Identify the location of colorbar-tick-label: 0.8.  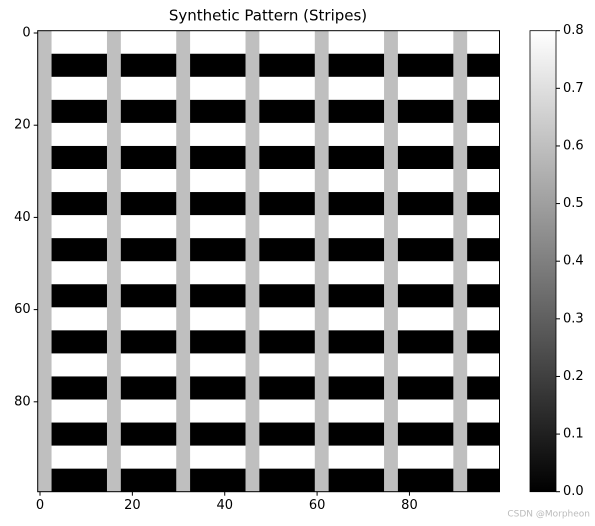
(573, 30).